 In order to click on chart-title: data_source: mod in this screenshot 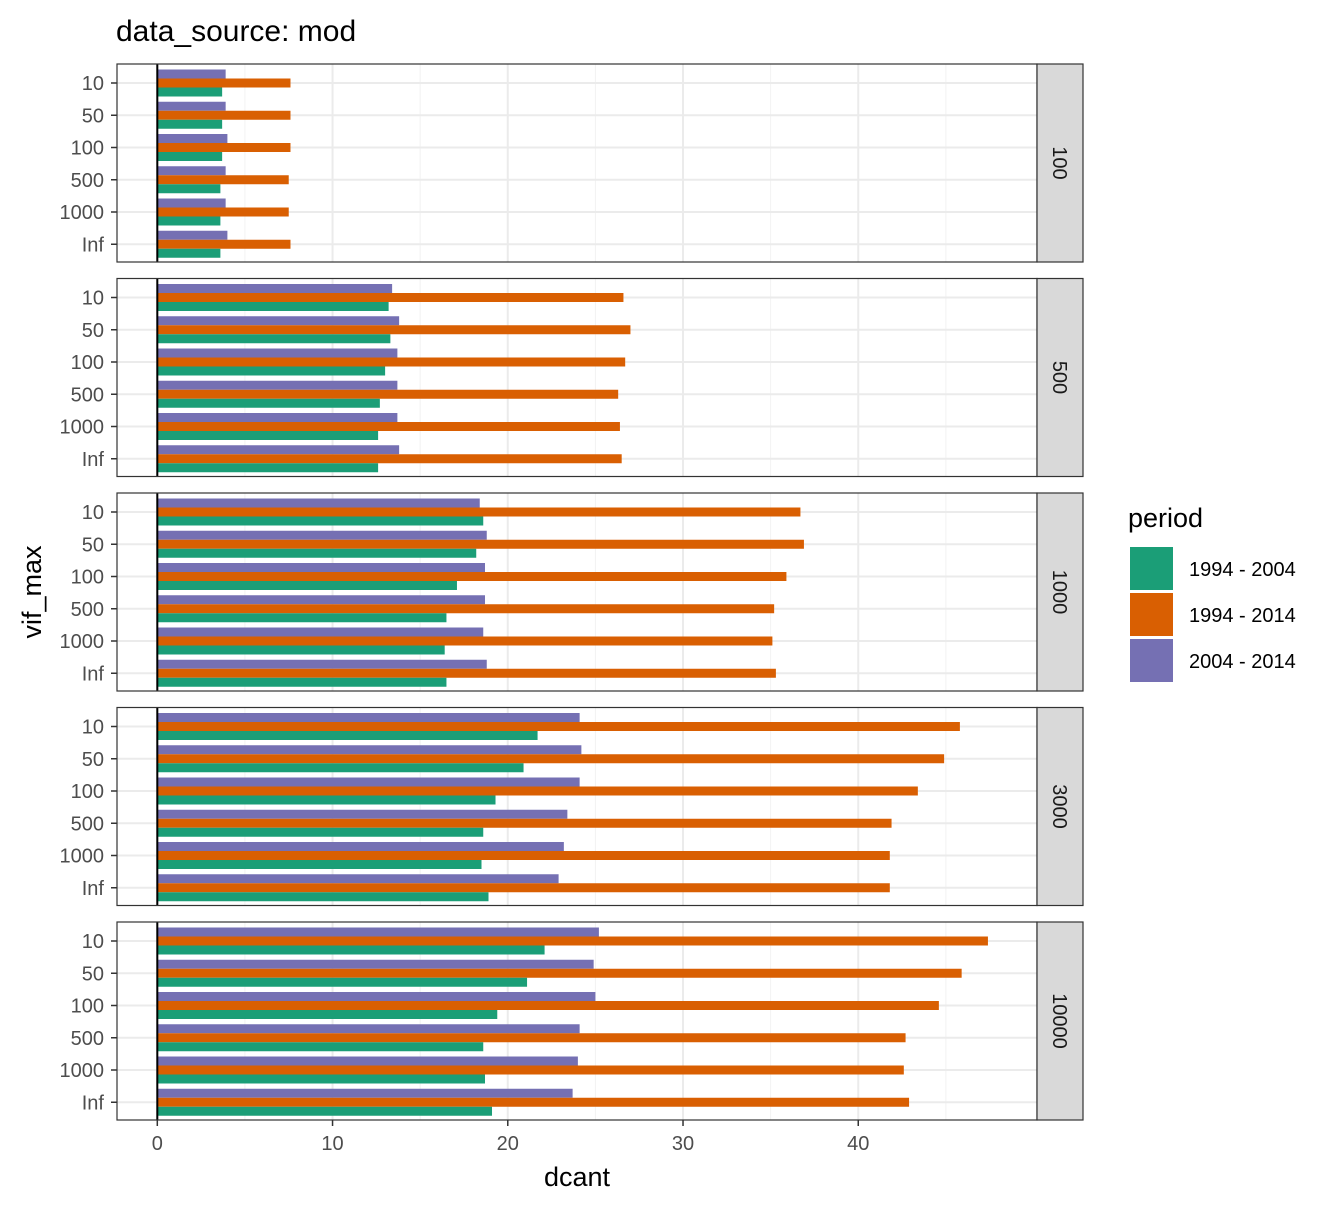, I will do `click(236, 31)`.